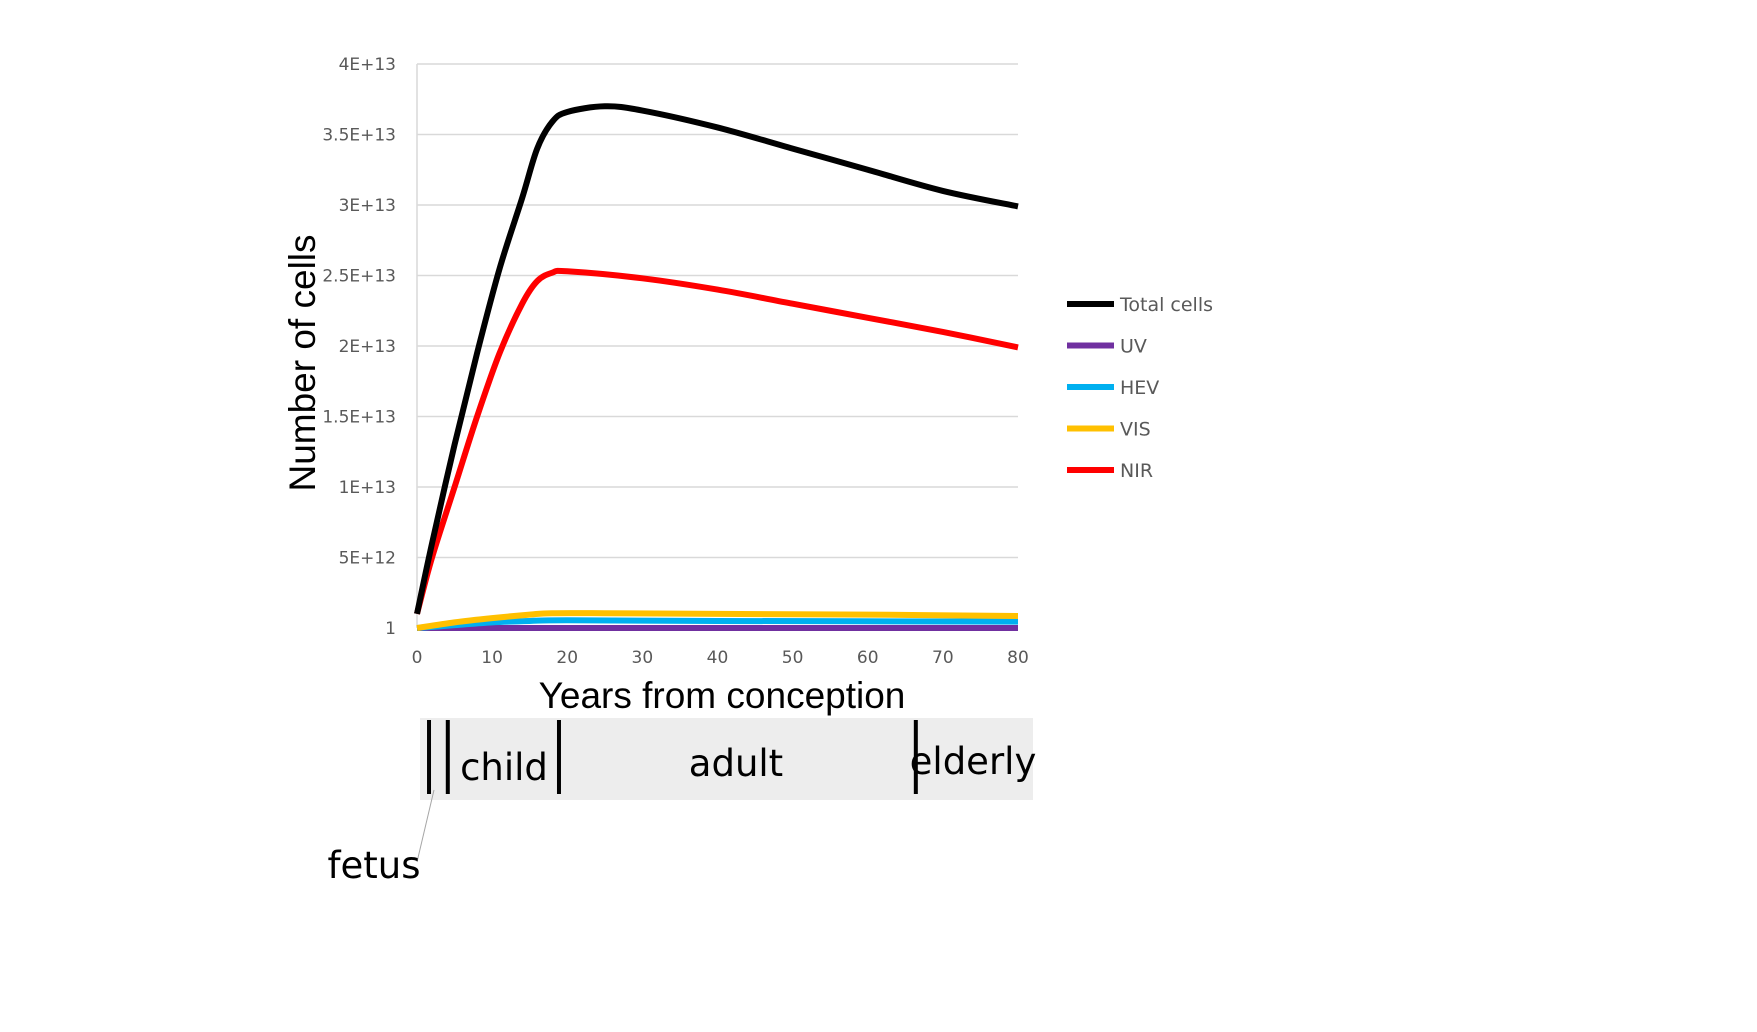  I want to click on stage-label-elderly: elderly, so click(973, 761).